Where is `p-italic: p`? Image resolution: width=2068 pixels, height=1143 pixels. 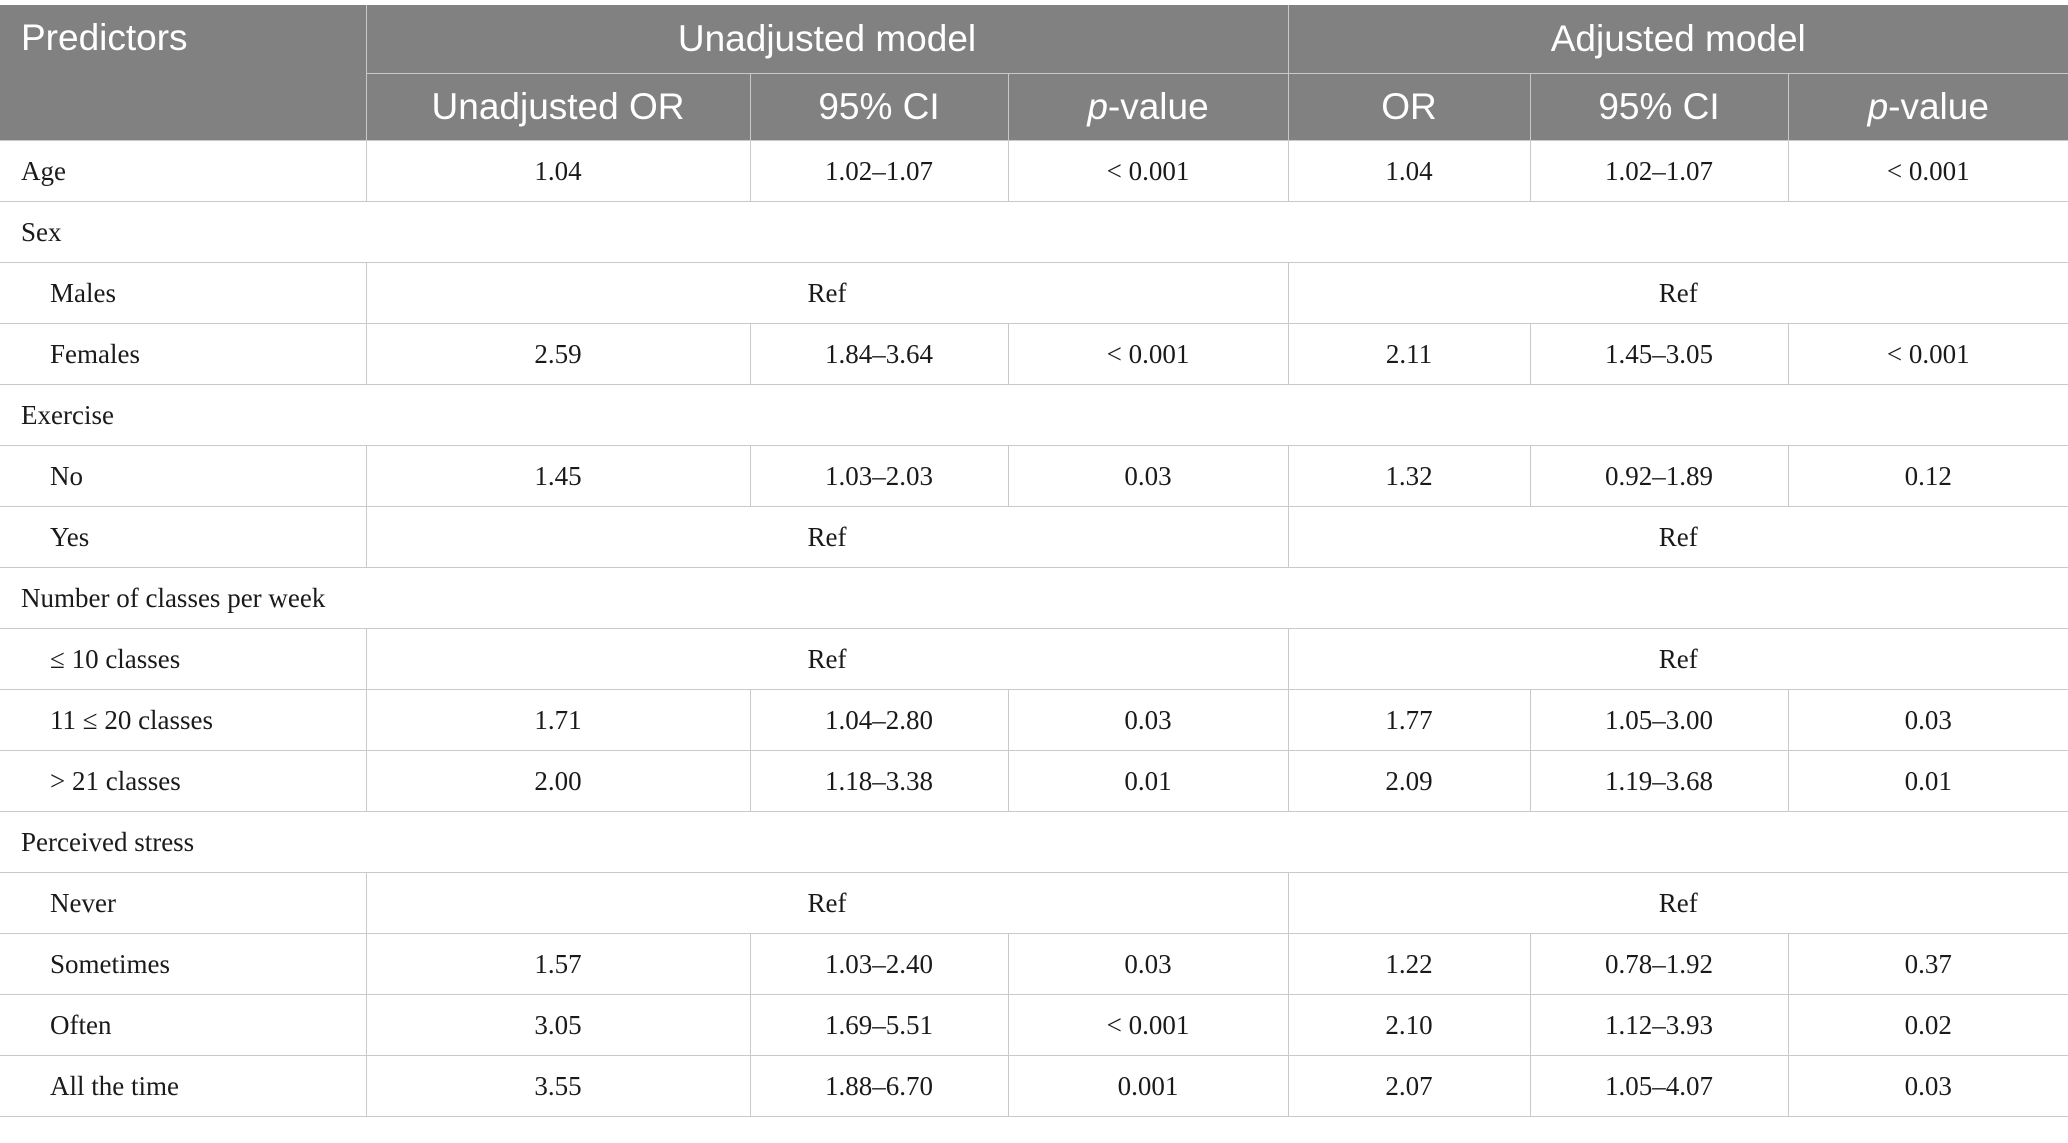 p-italic: p is located at coordinates (1878, 106).